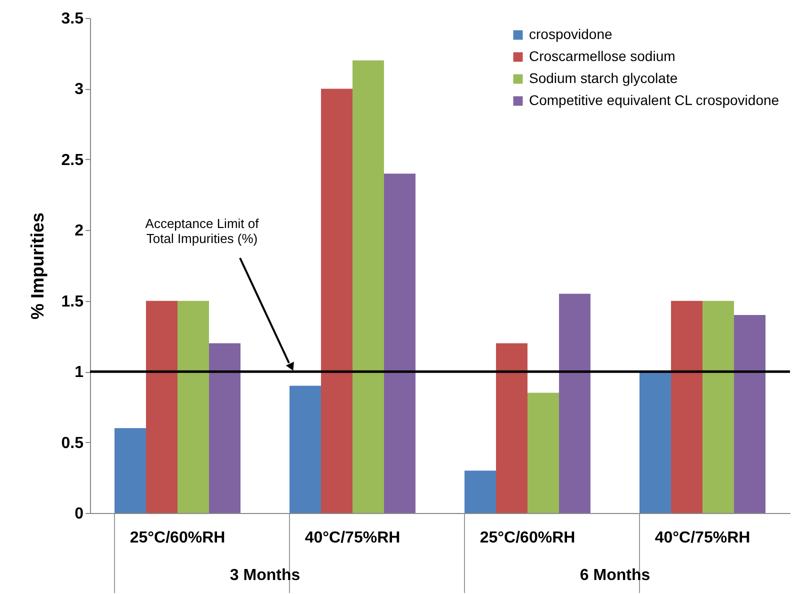  I want to click on text: 6 Months, so click(615, 575).